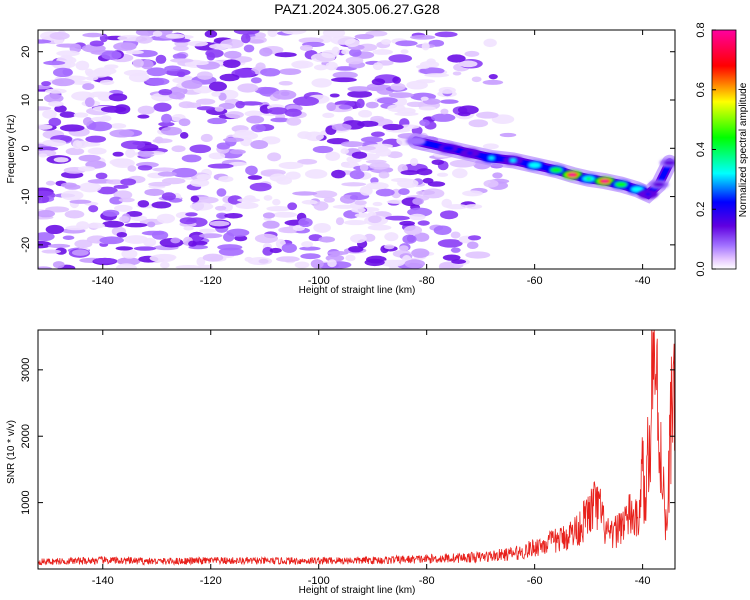  I want to click on colorbar-tick-label: 0.0, so click(701, 268).